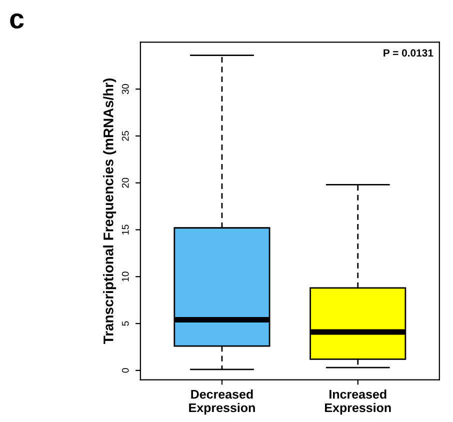 This screenshot has width=453, height=422. I want to click on annotation: P = 0.0131, so click(409, 53).